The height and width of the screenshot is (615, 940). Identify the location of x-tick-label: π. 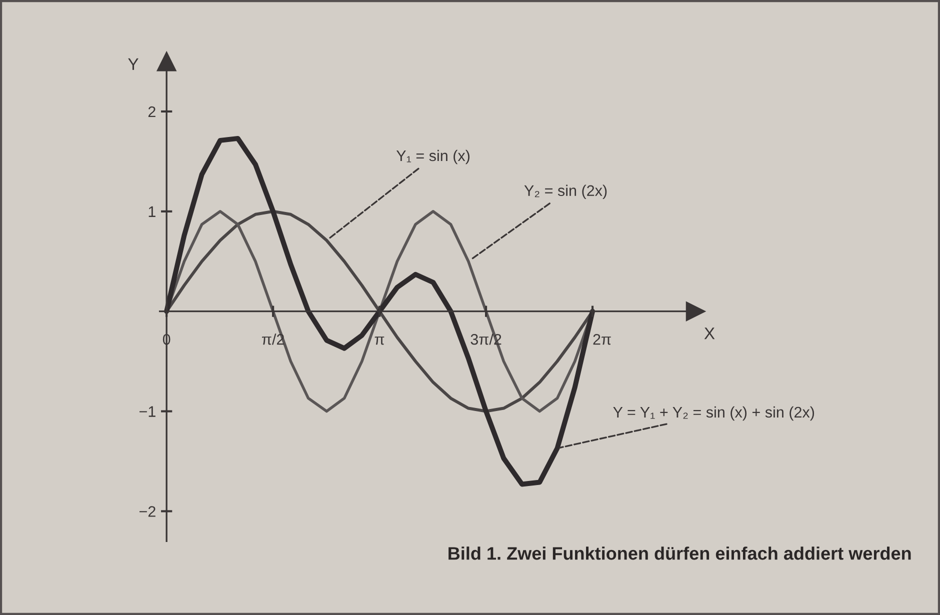
(379, 340).